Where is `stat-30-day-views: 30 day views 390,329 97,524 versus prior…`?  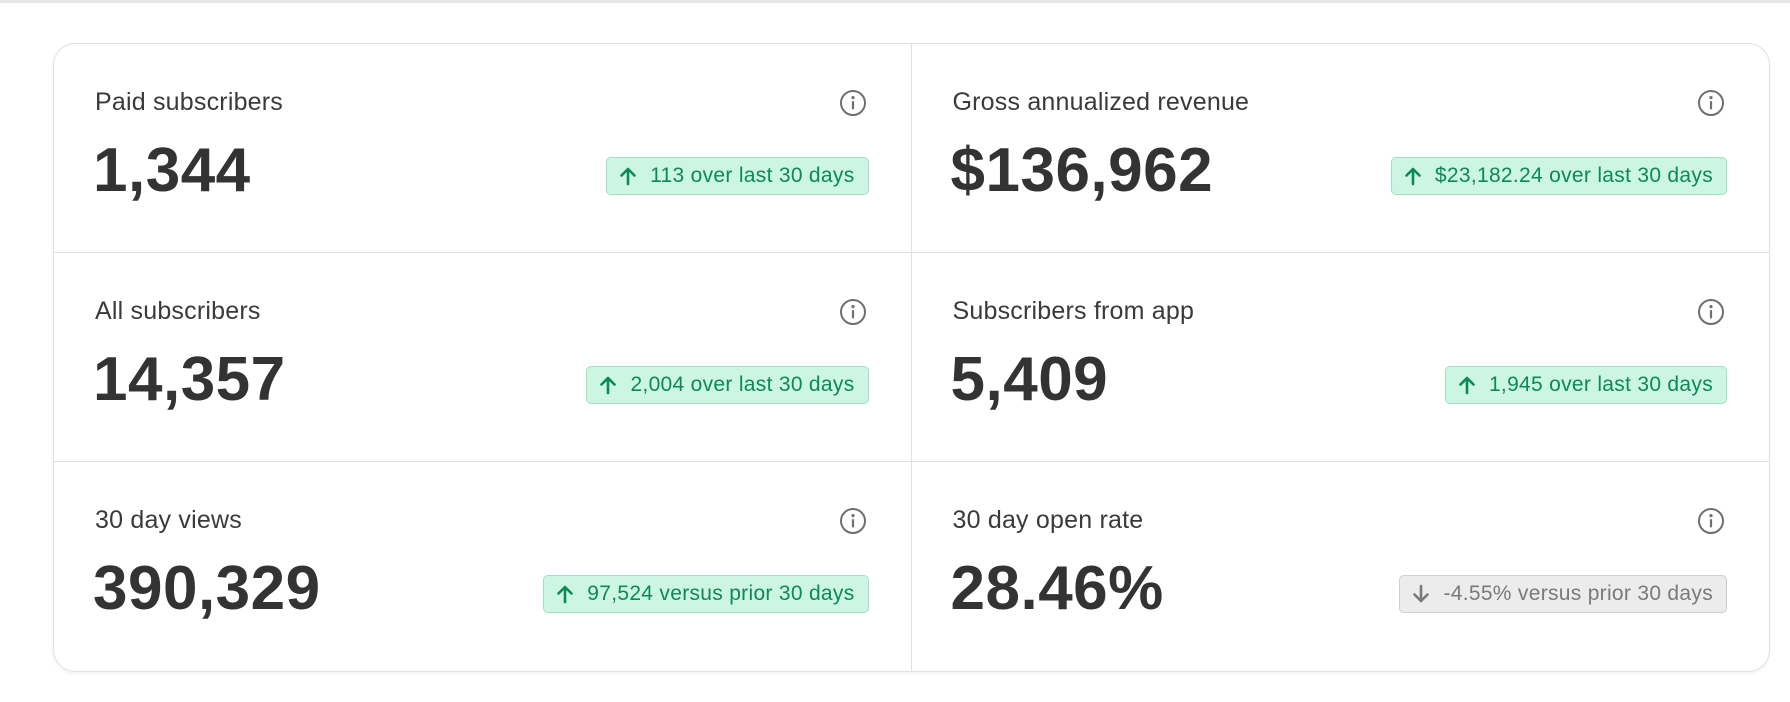 stat-30-day-views: 30 day views 390,329 97,524 versus prior… is located at coordinates (483, 566).